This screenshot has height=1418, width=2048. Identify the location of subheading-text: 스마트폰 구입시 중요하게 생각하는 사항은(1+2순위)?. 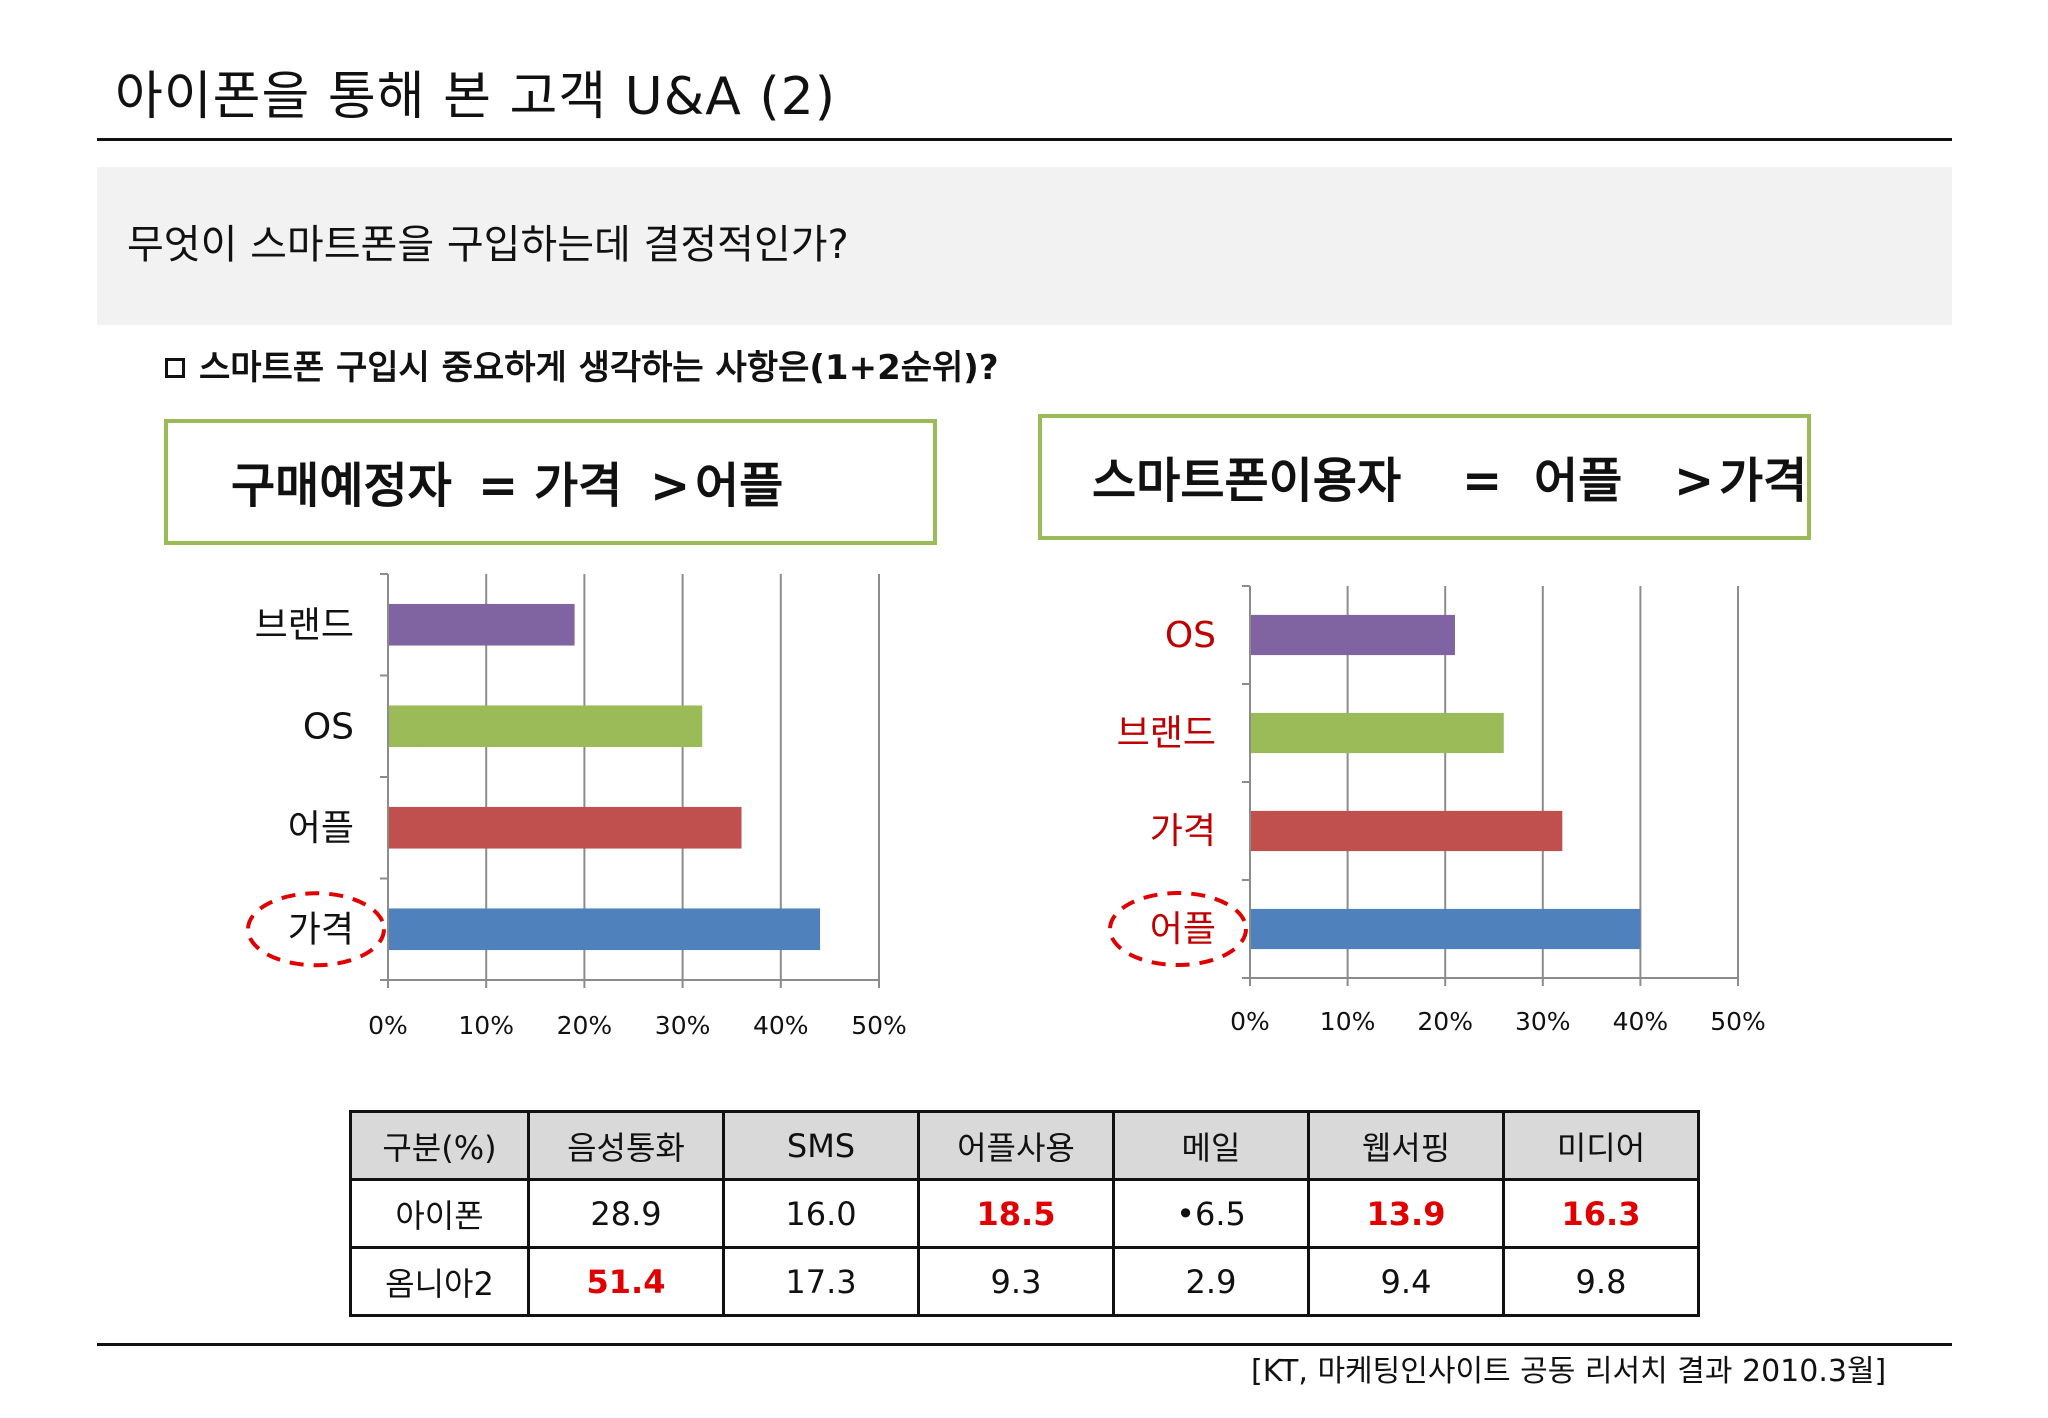
(599, 368).